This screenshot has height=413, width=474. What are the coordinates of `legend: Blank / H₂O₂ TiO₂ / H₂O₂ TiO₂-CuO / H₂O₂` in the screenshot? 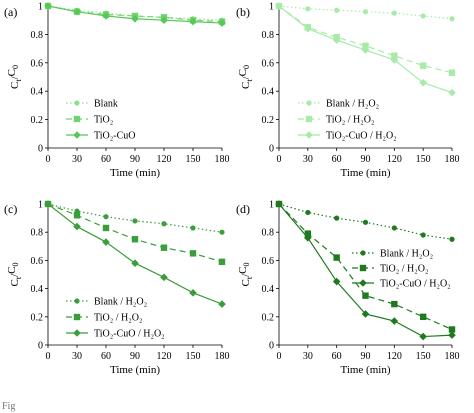 It's located at (347, 120).